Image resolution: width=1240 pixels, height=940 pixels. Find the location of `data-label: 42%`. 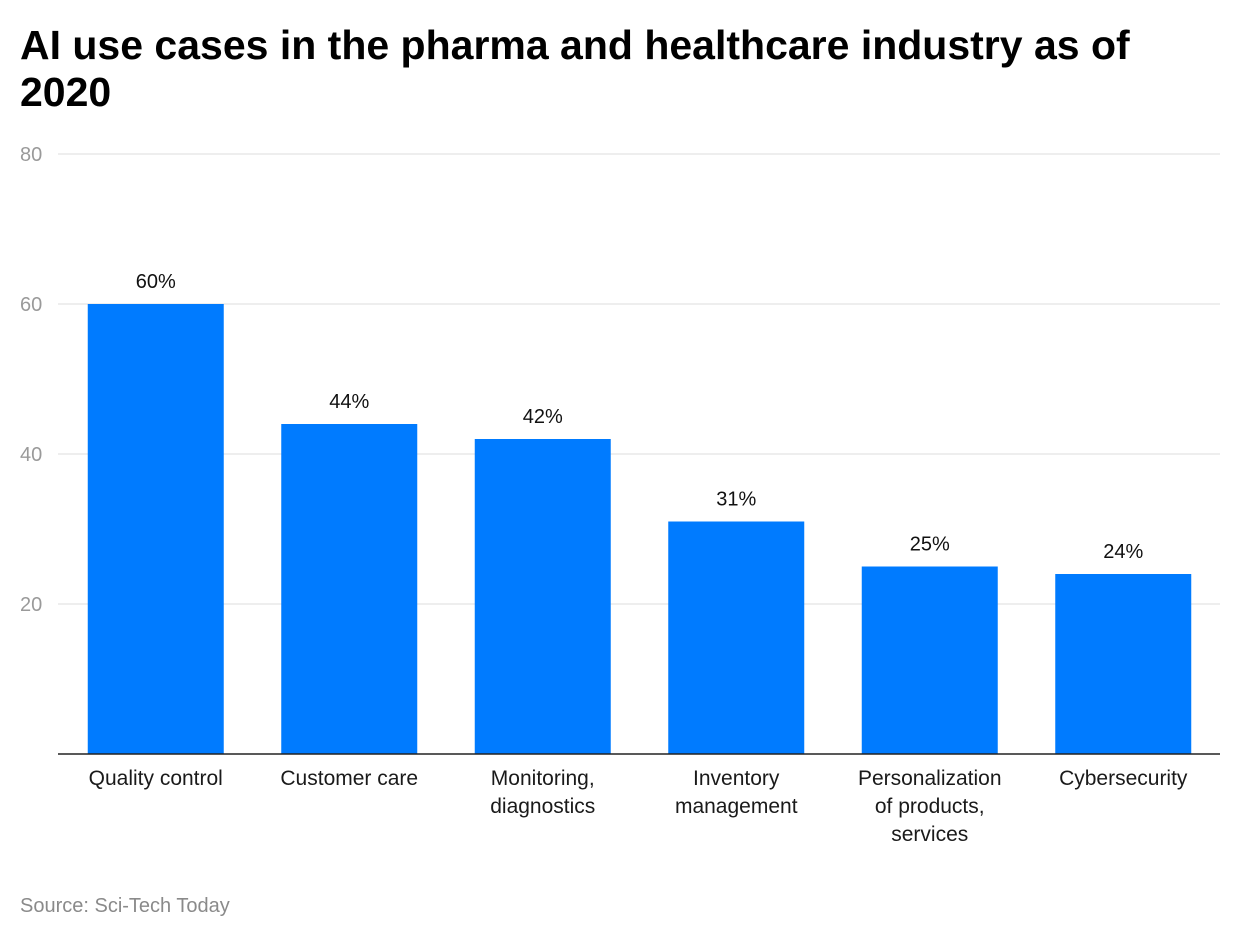

data-label: 42% is located at coordinates (543, 417).